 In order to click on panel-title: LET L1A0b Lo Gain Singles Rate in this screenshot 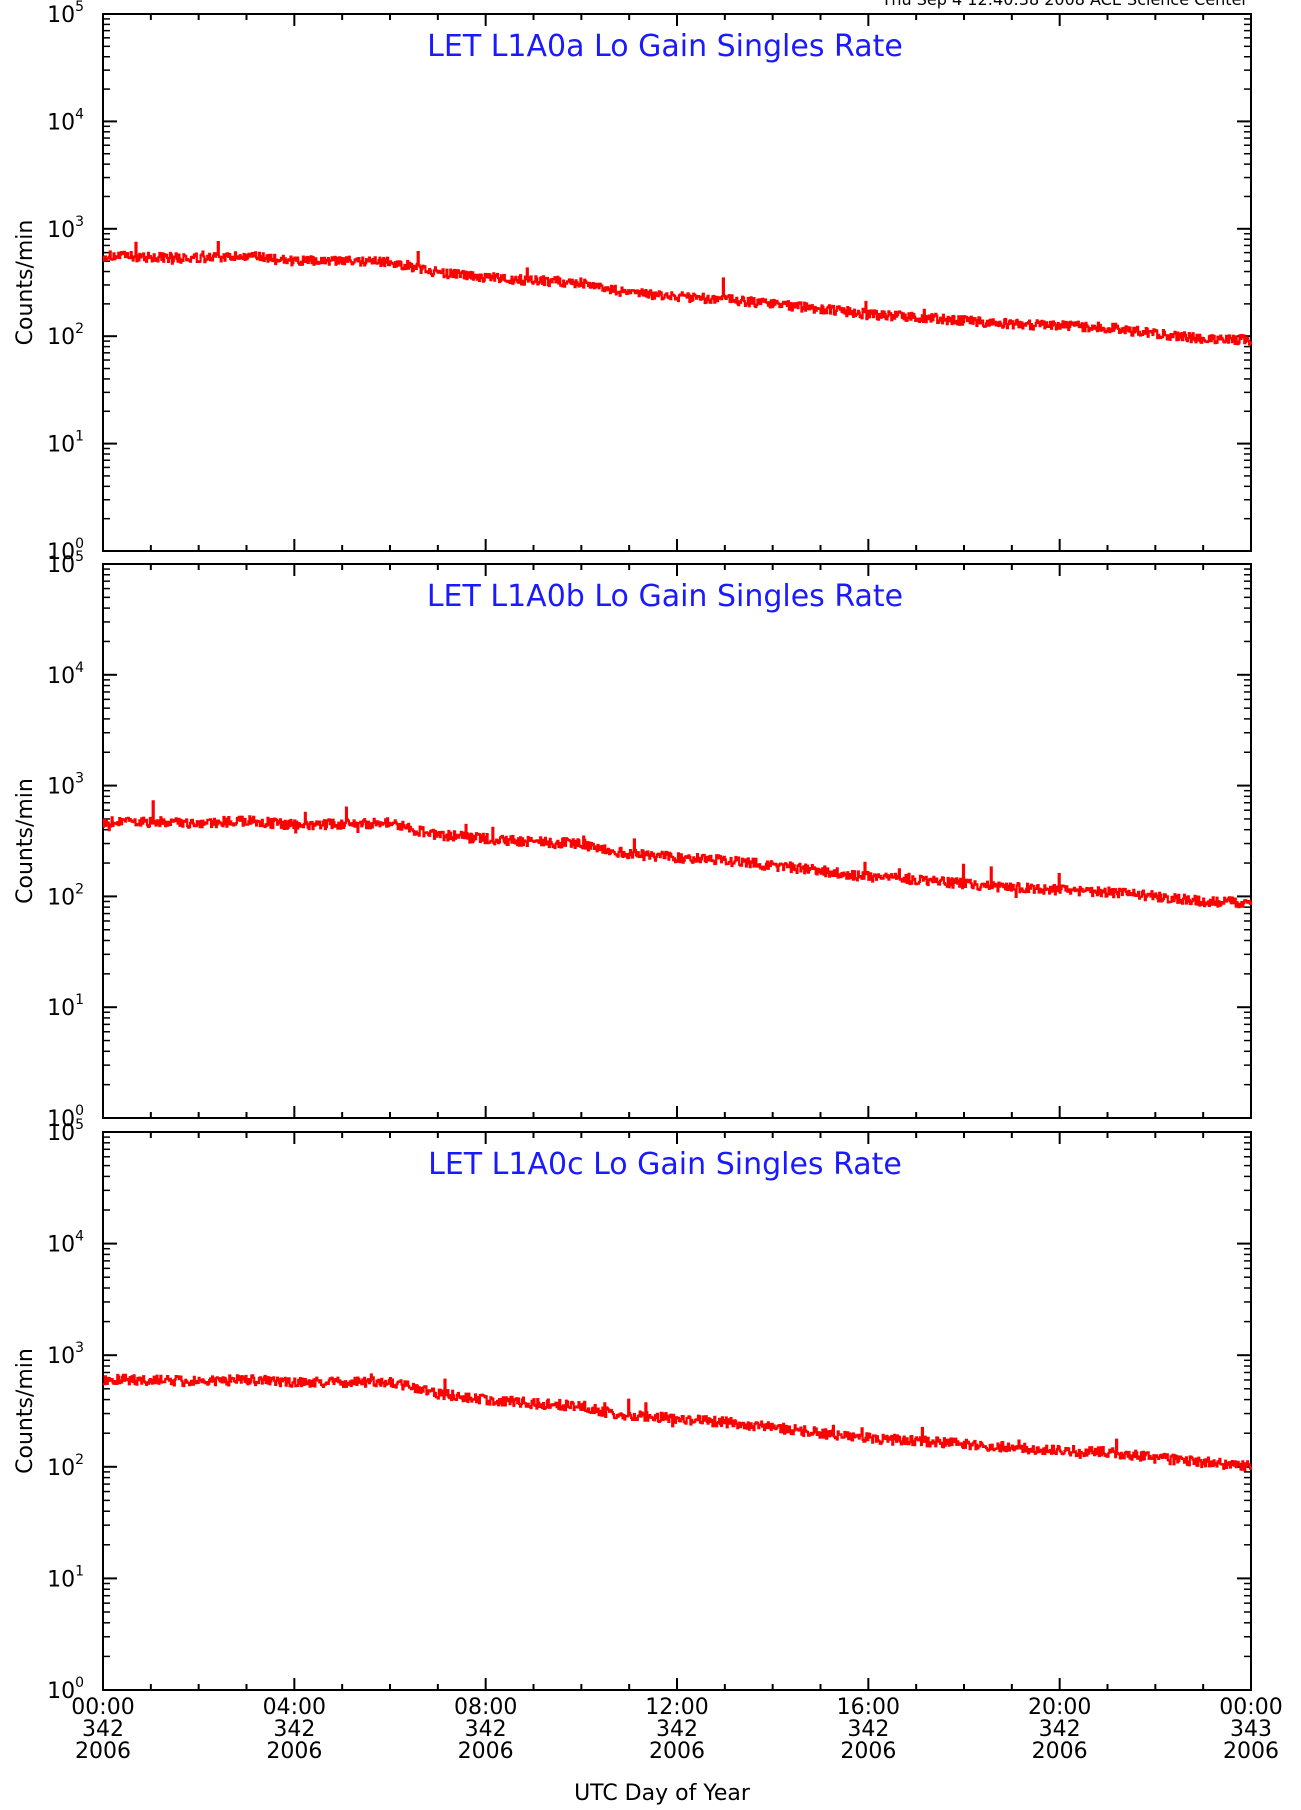, I will do `click(665, 596)`.